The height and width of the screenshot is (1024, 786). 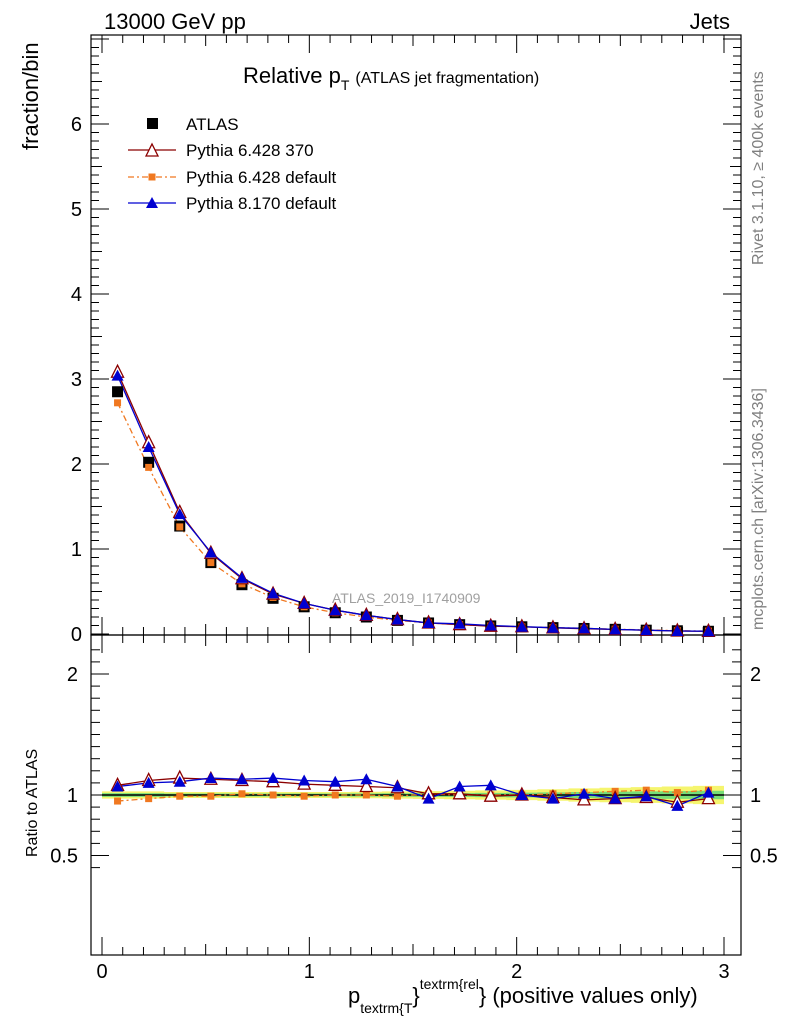 What do you see at coordinates (30, 96) in the screenshot?
I see `top-y-axis-label: fraction/bin` at bounding box center [30, 96].